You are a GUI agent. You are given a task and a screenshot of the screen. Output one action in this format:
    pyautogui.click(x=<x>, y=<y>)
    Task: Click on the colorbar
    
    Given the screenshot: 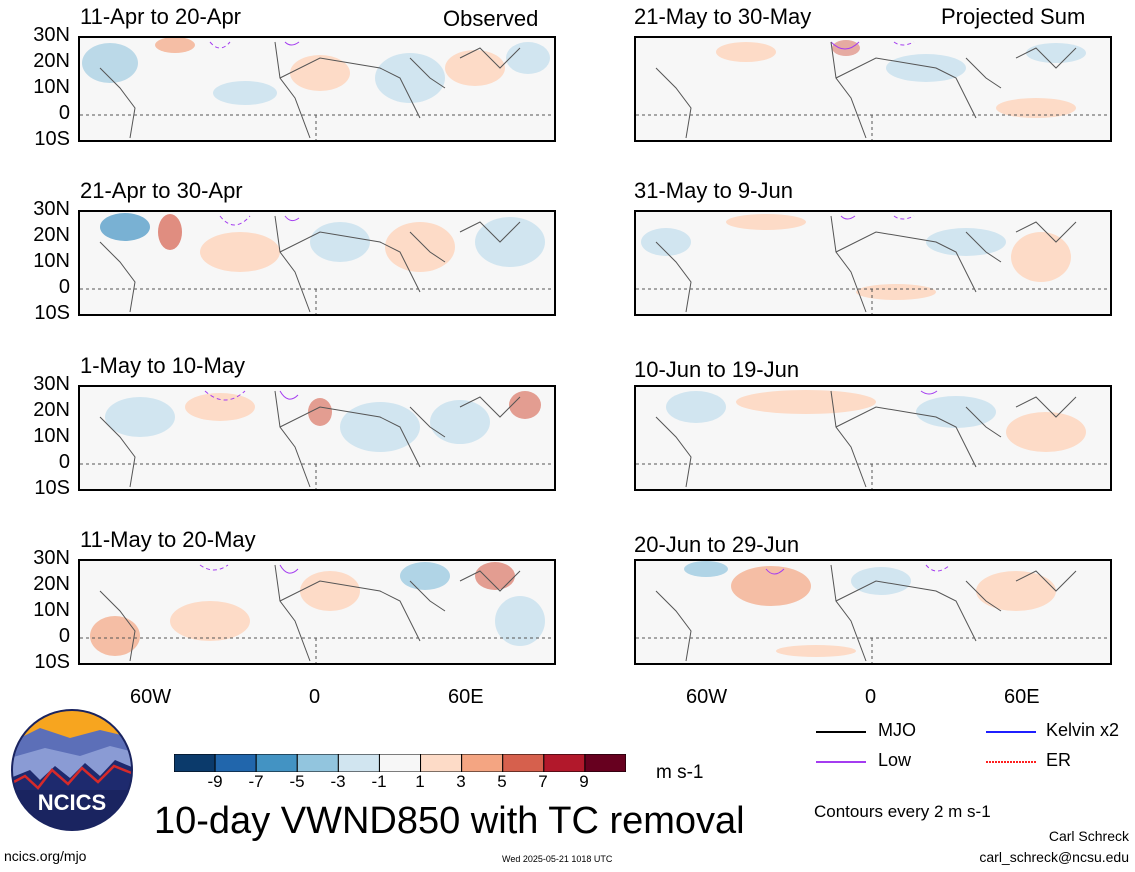 What is the action you would take?
    pyautogui.click(x=400, y=763)
    